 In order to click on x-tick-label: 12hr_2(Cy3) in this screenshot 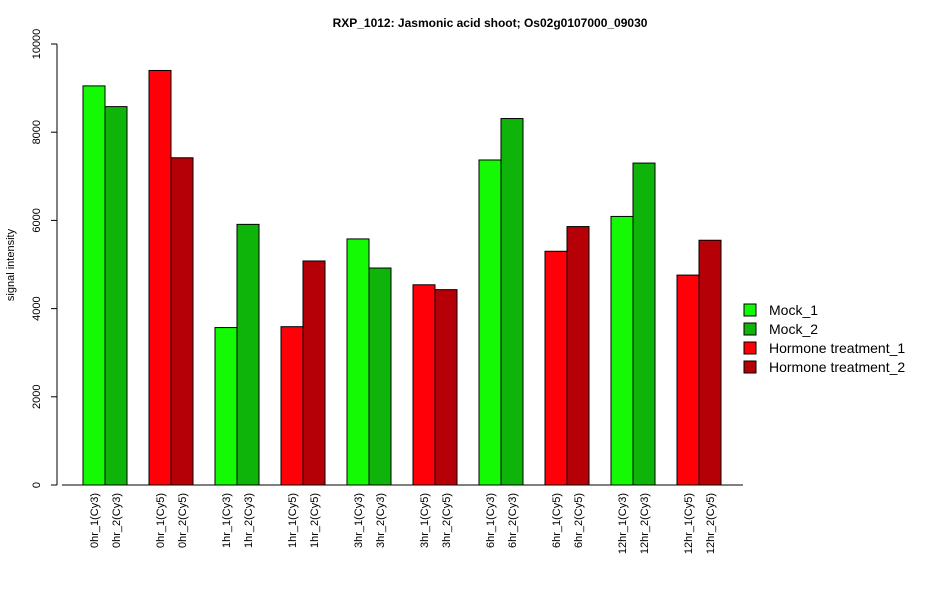, I will do `click(645, 523)`.